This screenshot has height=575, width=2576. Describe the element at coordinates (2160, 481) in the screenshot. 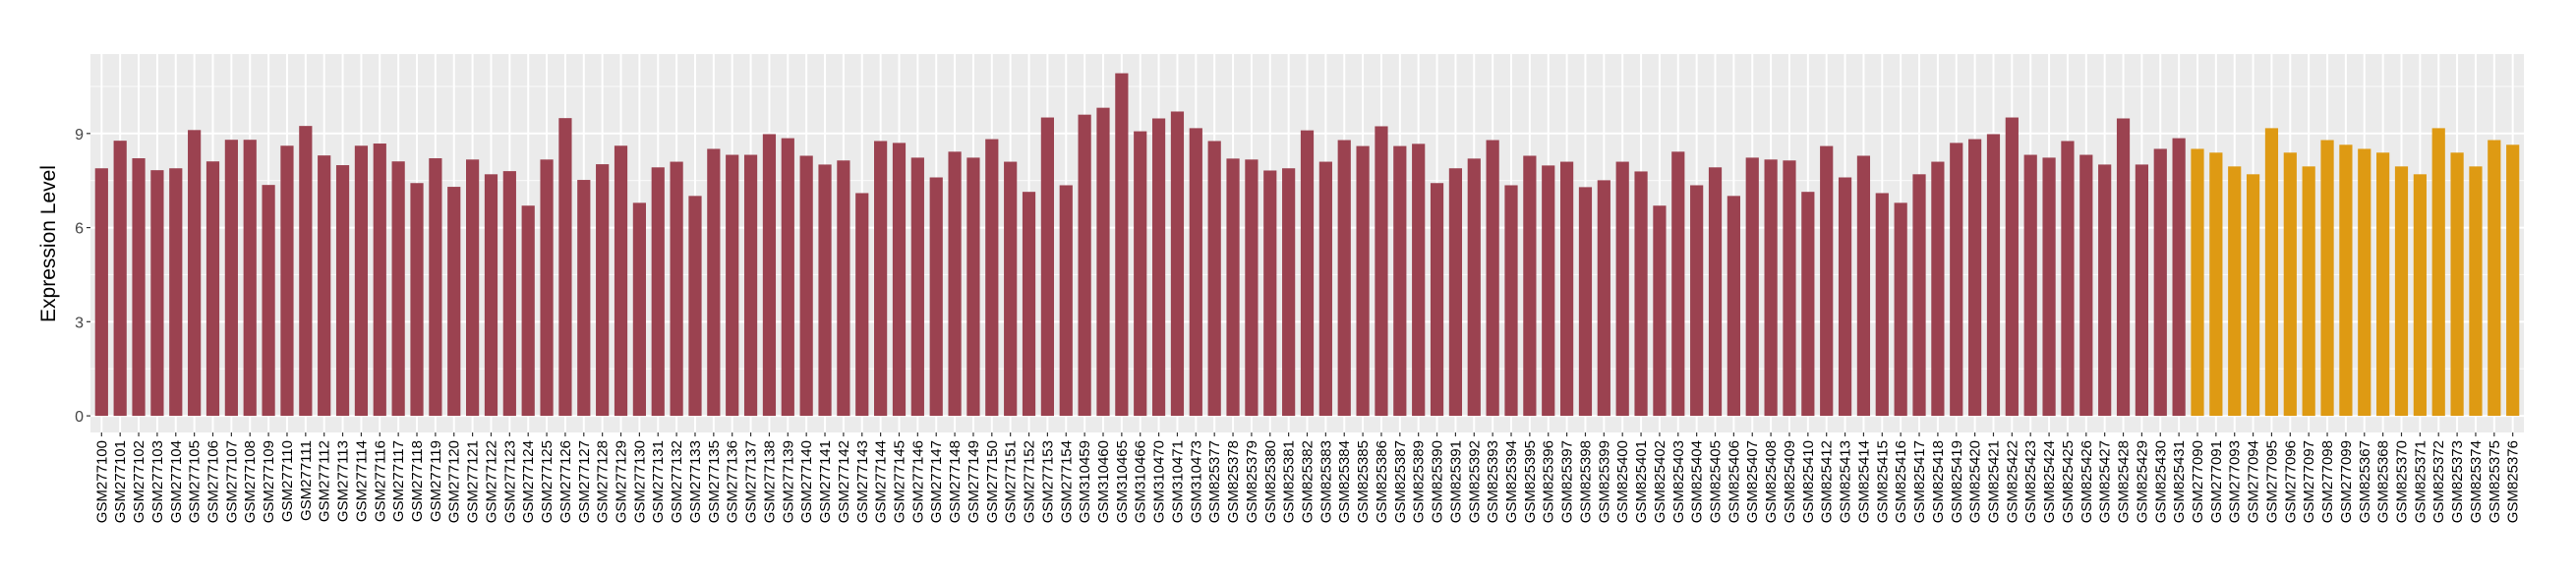

I see `x-tick-label: GSM825430` at that location.